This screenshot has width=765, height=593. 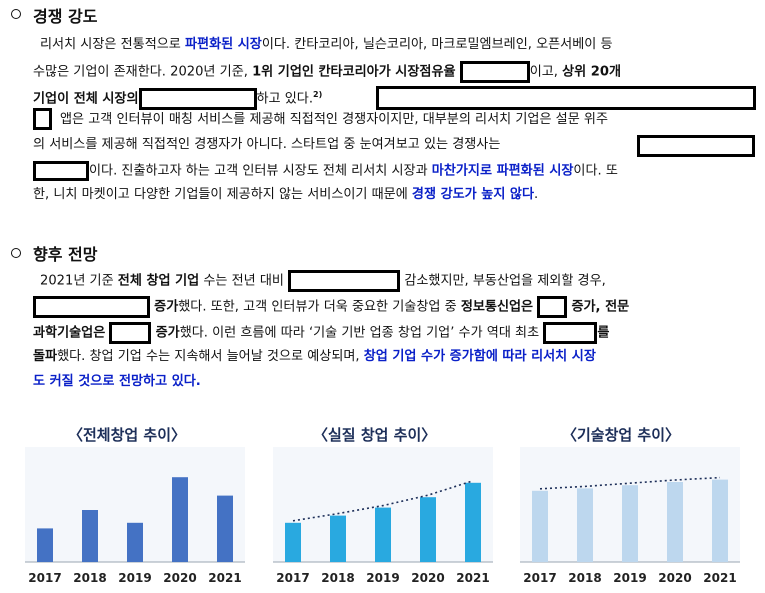 I want to click on section-heading-competition: 경쟁 강도, so click(x=65, y=16).